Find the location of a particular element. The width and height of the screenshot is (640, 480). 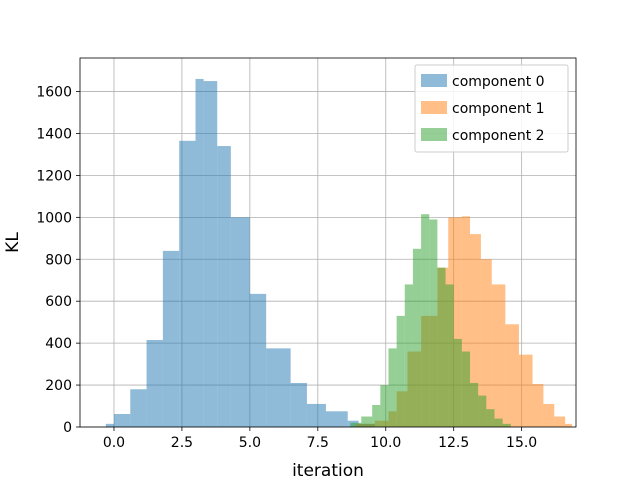

series-2-bars is located at coordinates (430, 320).